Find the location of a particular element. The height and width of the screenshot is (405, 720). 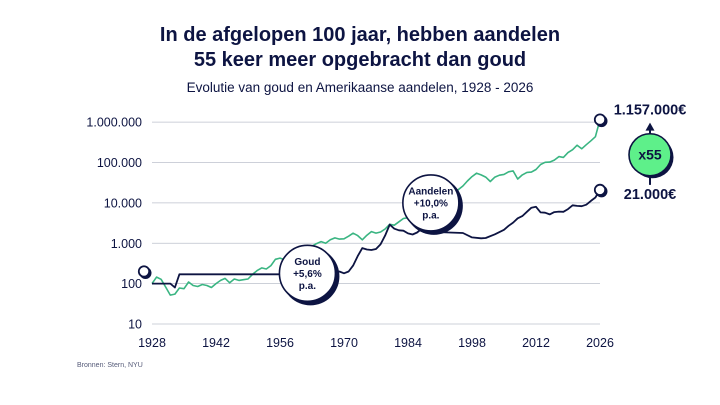

bubble-text-line: +5,6% is located at coordinates (307, 274).